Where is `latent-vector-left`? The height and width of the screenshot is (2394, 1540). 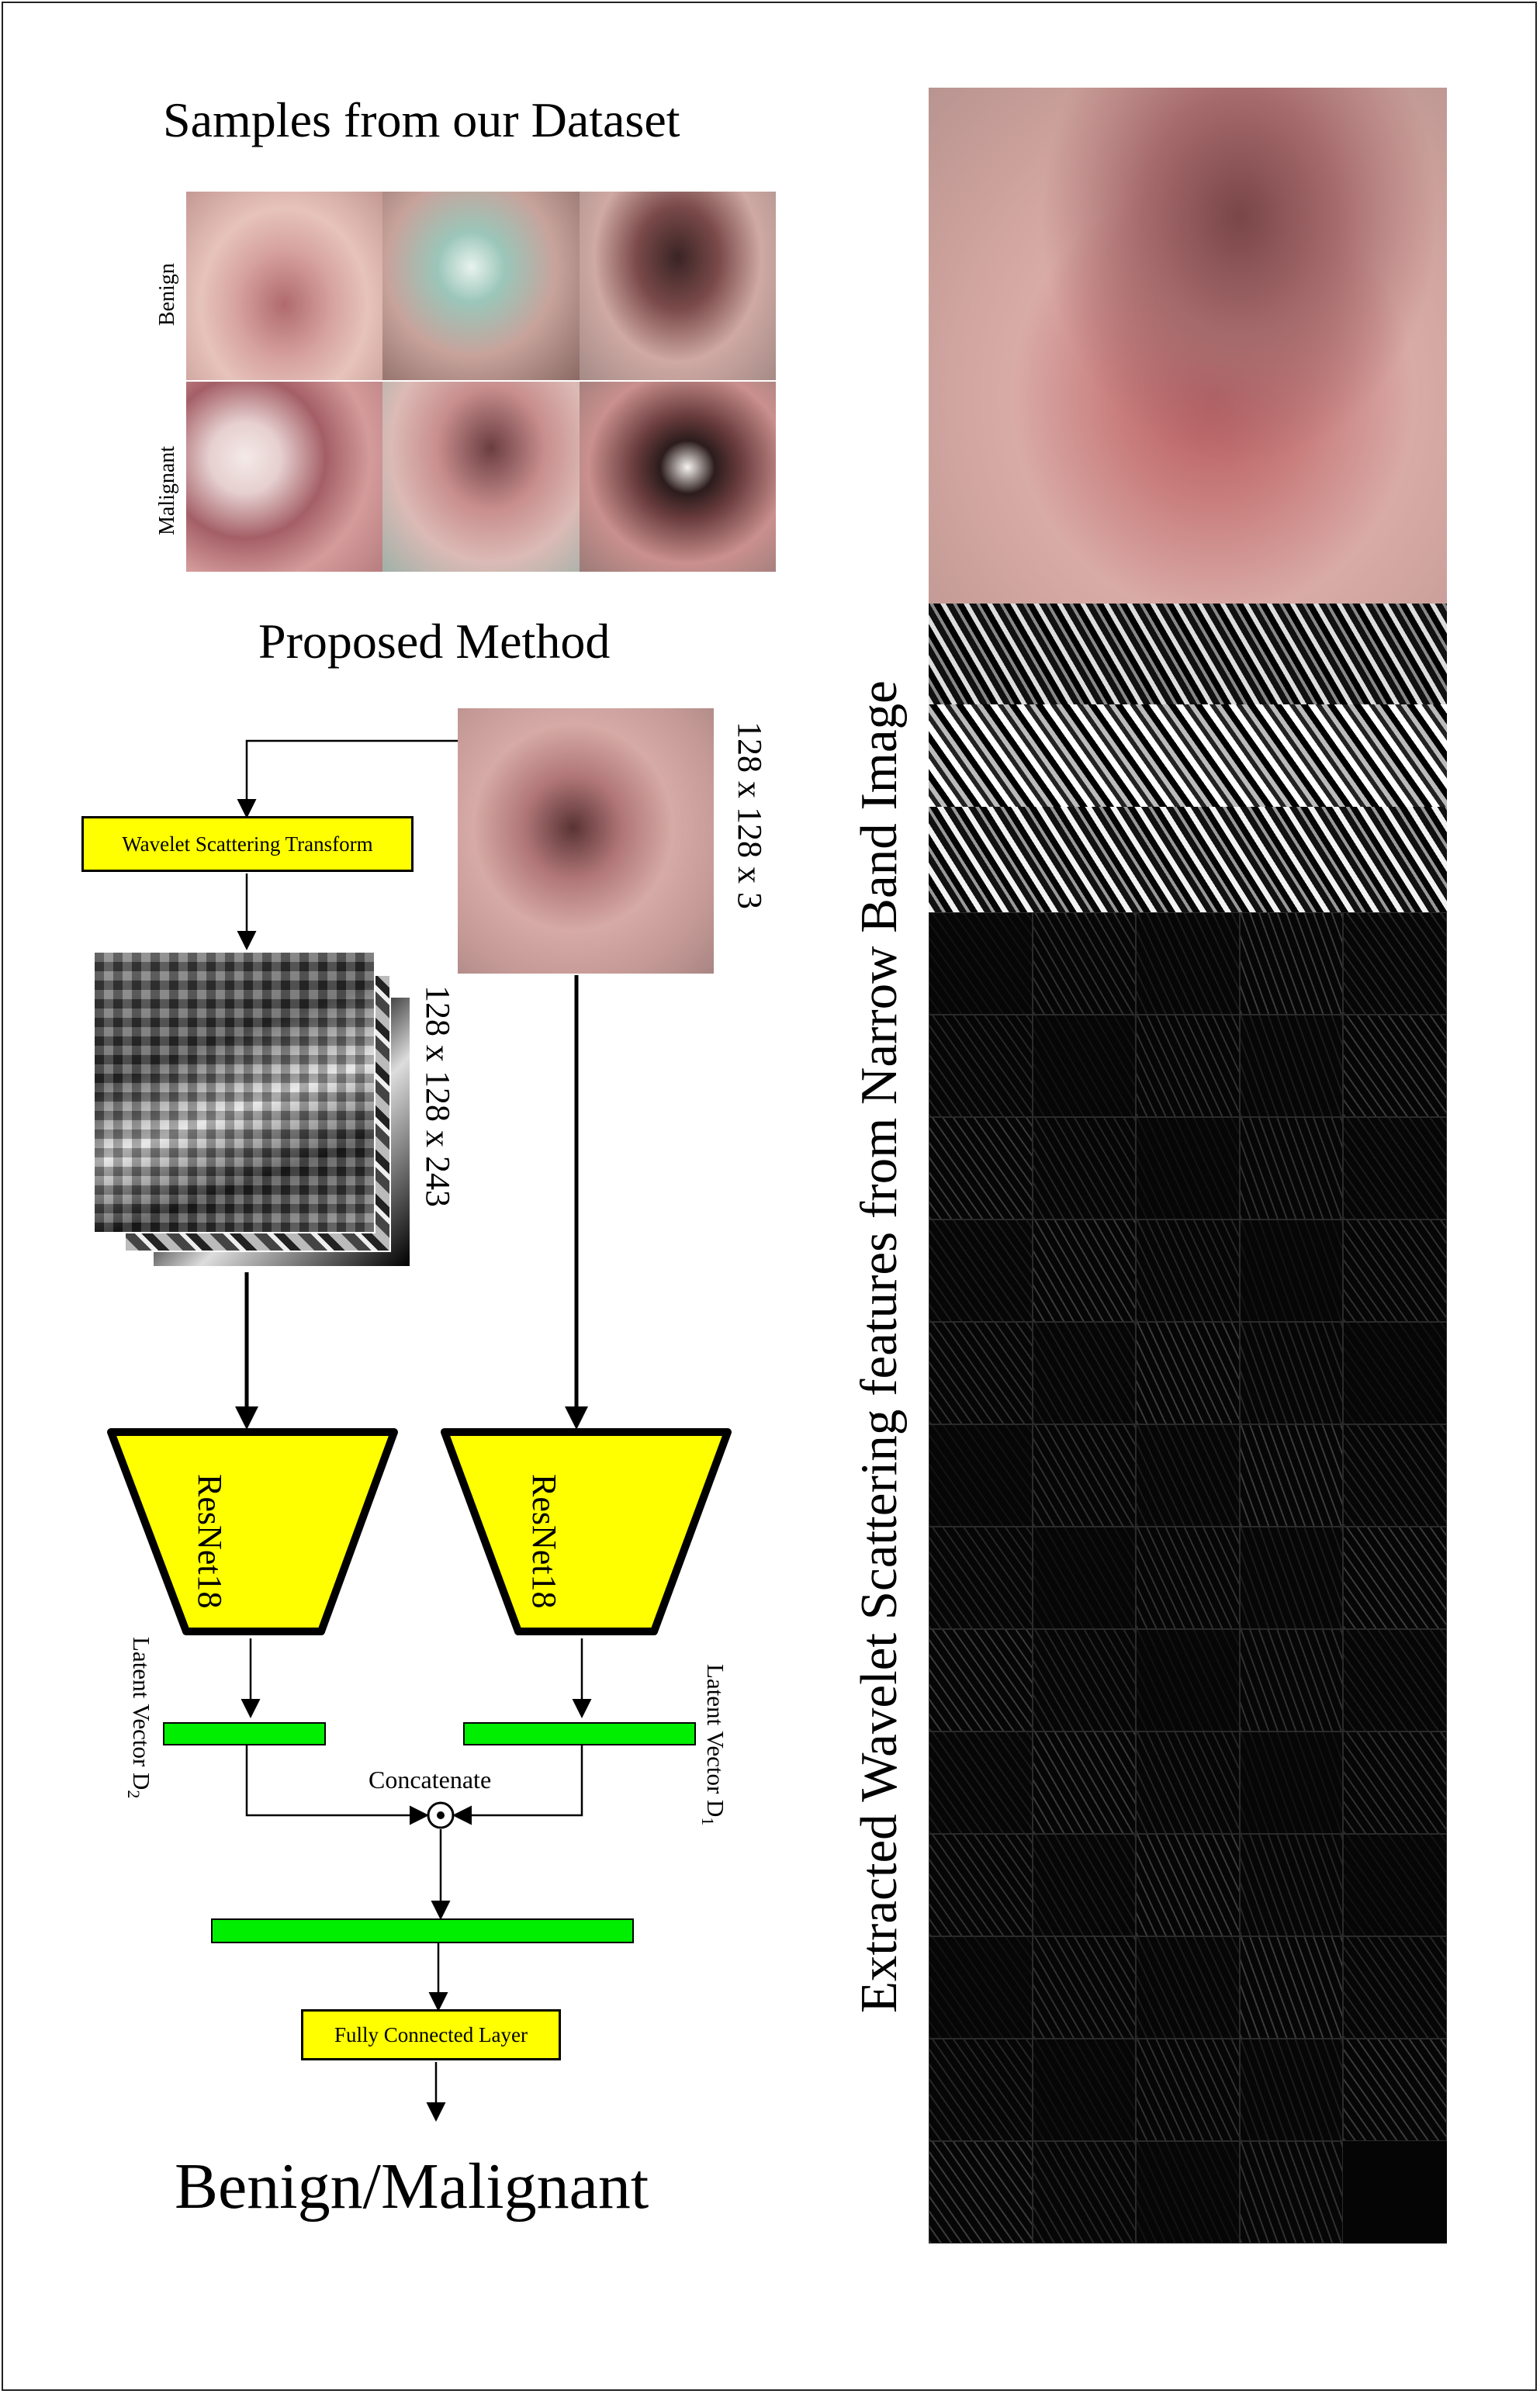 latent-vector-left is located at coordinates (244, 1734).